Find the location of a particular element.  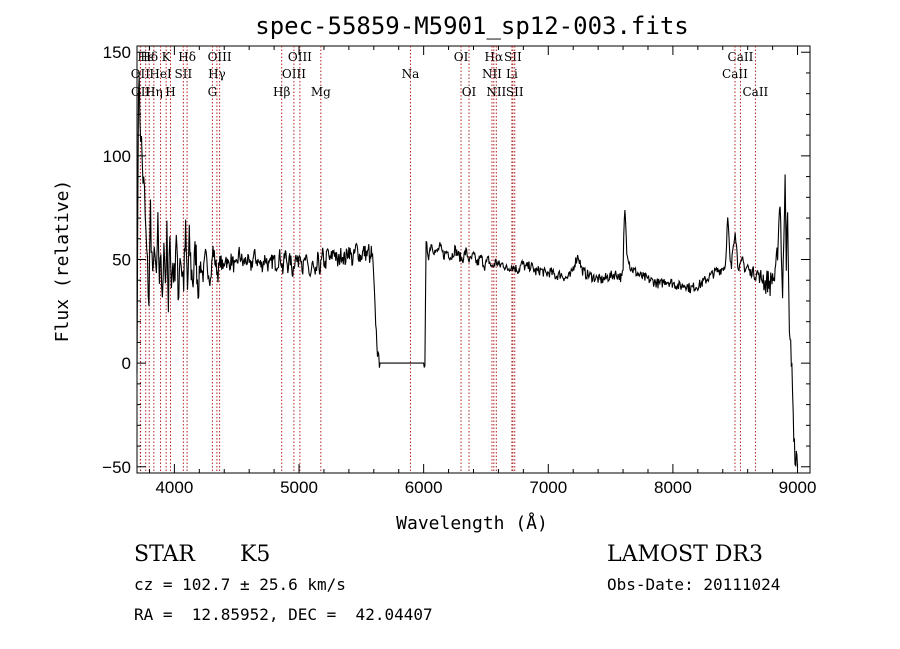

x-tick-label: 8000 is located at coordinates (673, 487).